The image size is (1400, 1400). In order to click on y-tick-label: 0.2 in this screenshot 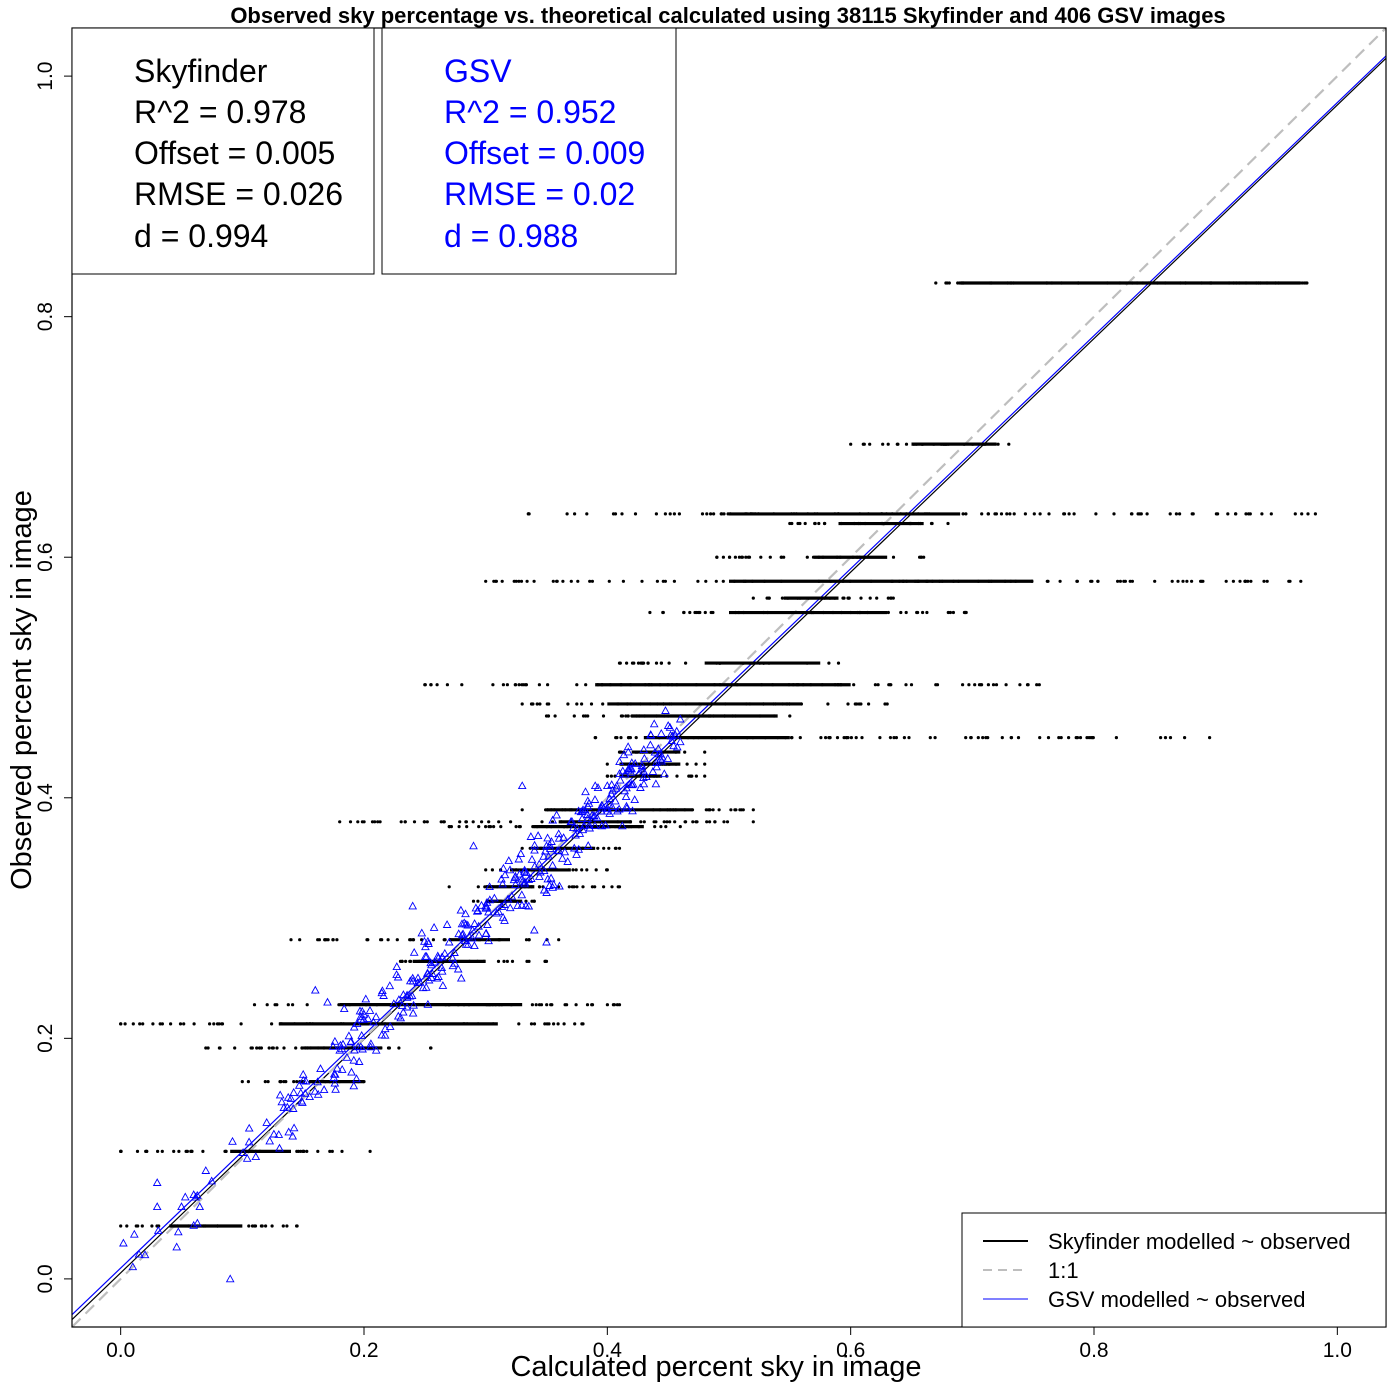, I will do `click(45, 1038)`.